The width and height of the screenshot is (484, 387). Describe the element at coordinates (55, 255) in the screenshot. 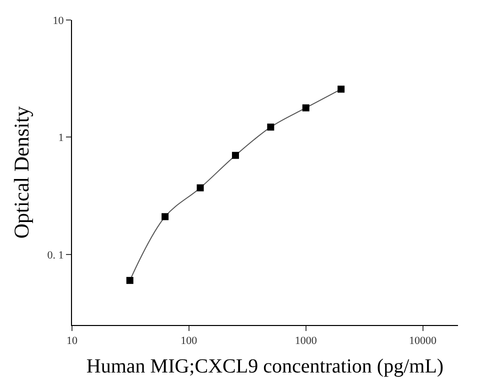

I see `y-tick-label: 0. 1` at that location.